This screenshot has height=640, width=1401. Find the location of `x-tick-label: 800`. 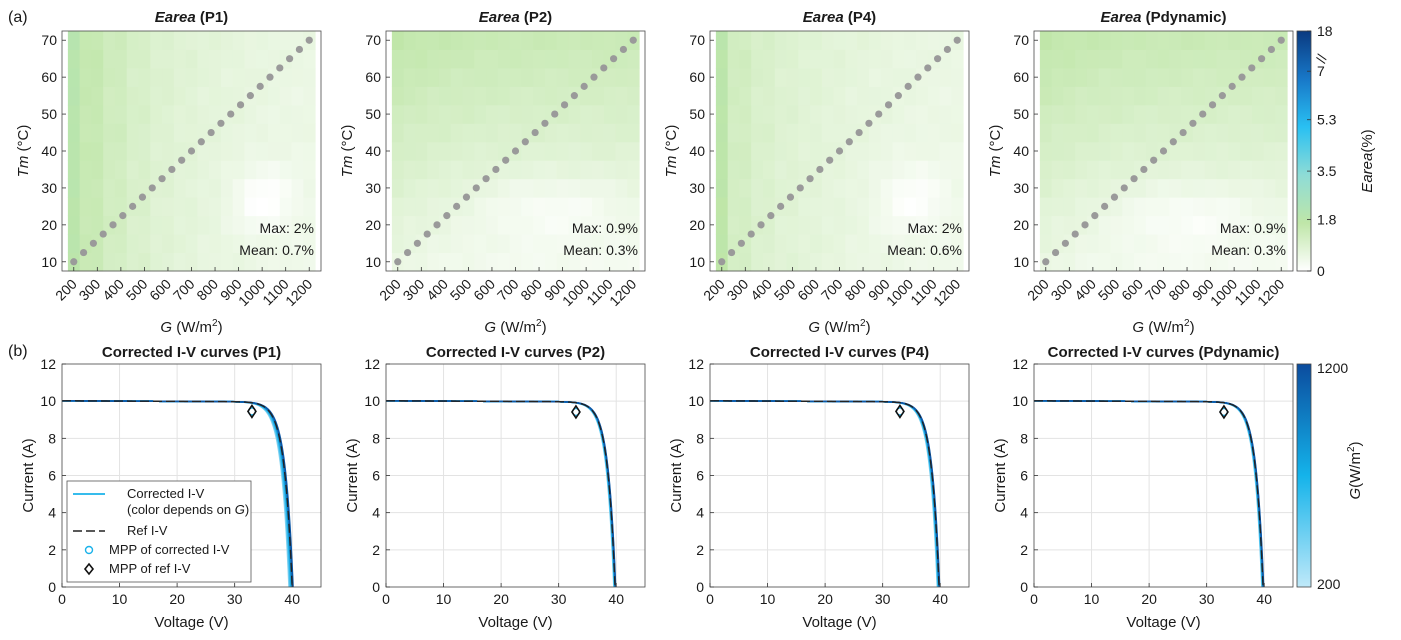

x-tick-label: 800 is located at coordinates (855, 290).